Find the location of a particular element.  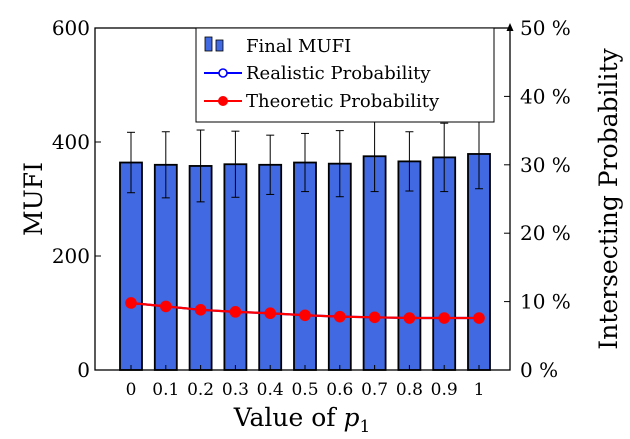

x-tick-label-2: 0.2 is located at coordinates (200, 390).